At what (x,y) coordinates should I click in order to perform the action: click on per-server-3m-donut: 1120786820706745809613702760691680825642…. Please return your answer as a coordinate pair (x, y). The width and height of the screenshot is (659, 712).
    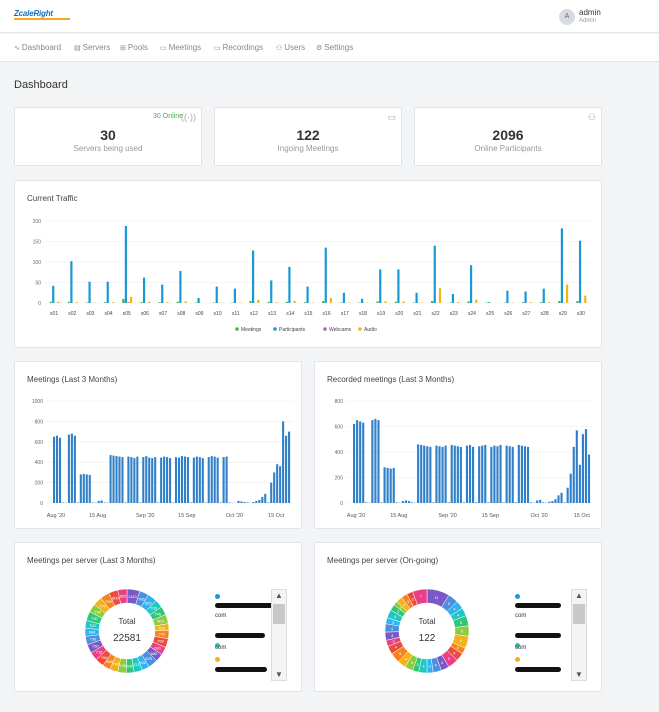
    Looking at the image, I should click on (127, 631).